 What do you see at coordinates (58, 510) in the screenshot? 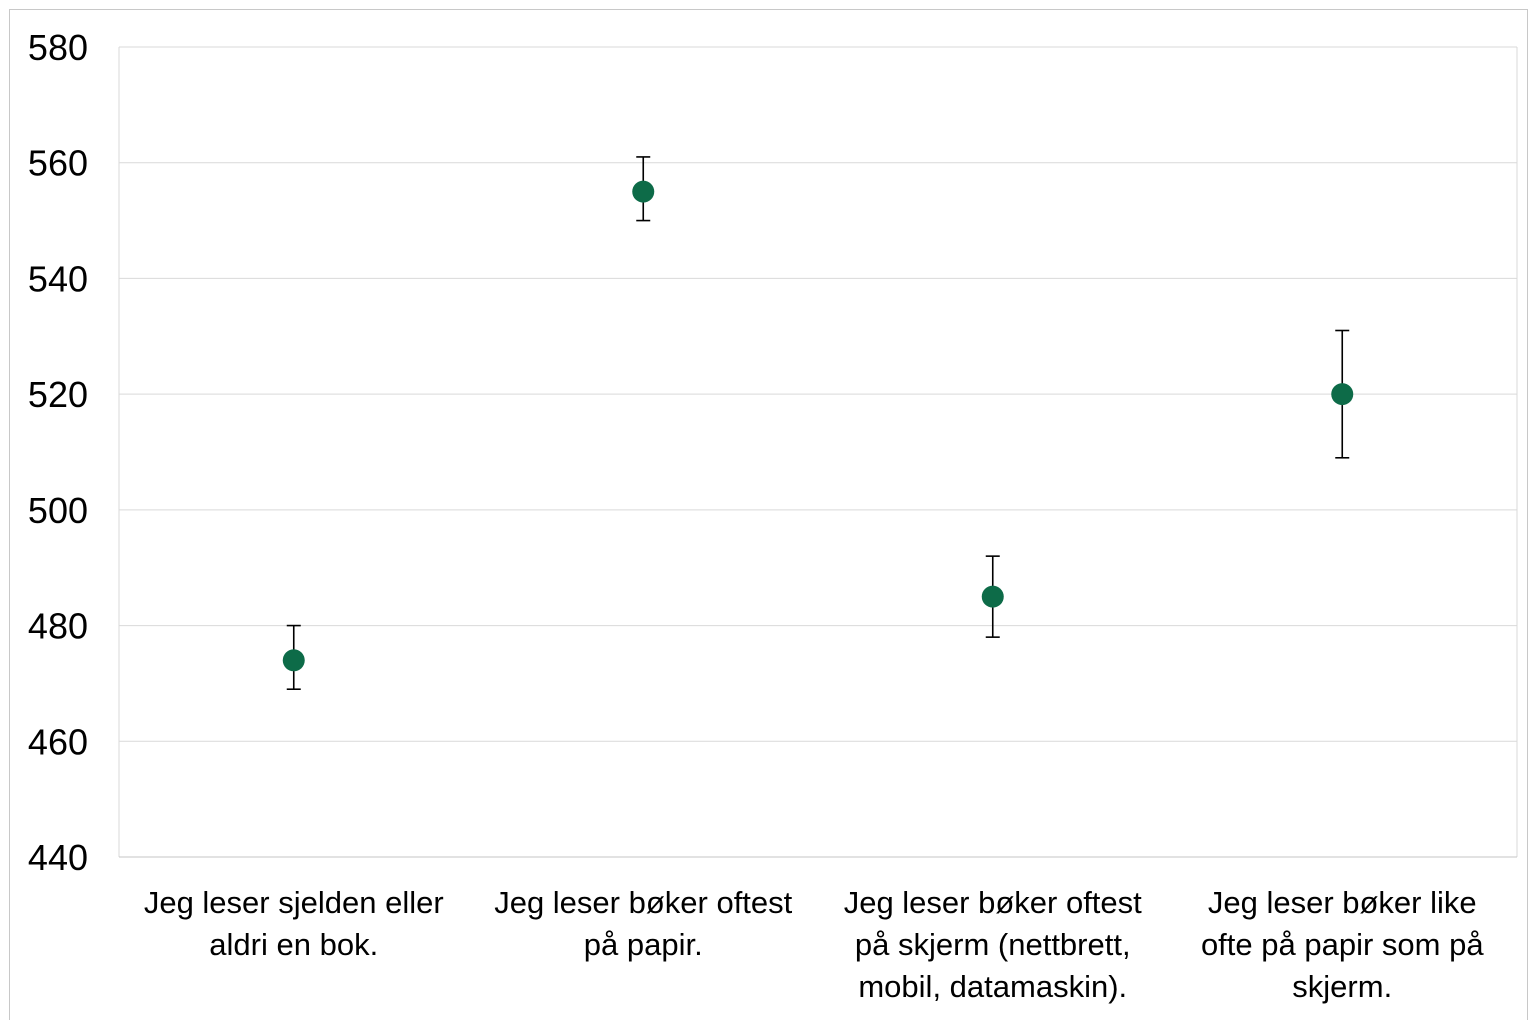
I see `y-tick-label: 500` at bounding box center [58, 510].